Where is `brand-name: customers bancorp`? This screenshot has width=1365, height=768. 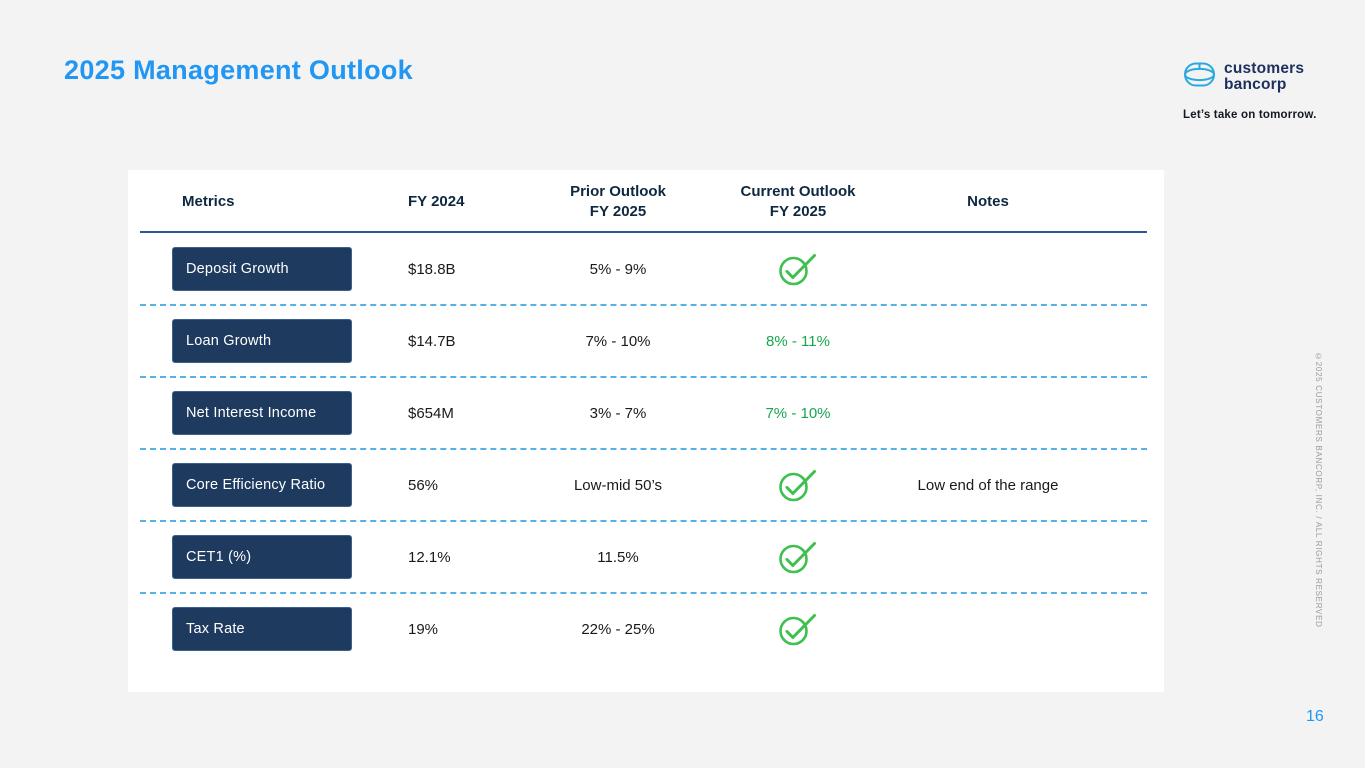 brand-name: customers bancorp is located at coordinates (1264, 77).